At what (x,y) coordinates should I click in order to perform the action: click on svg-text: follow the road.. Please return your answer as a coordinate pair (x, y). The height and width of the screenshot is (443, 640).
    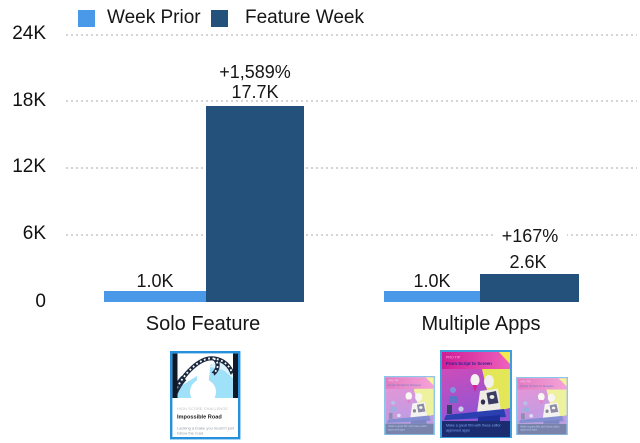
    Looking at the image, I should click on (190, 433).